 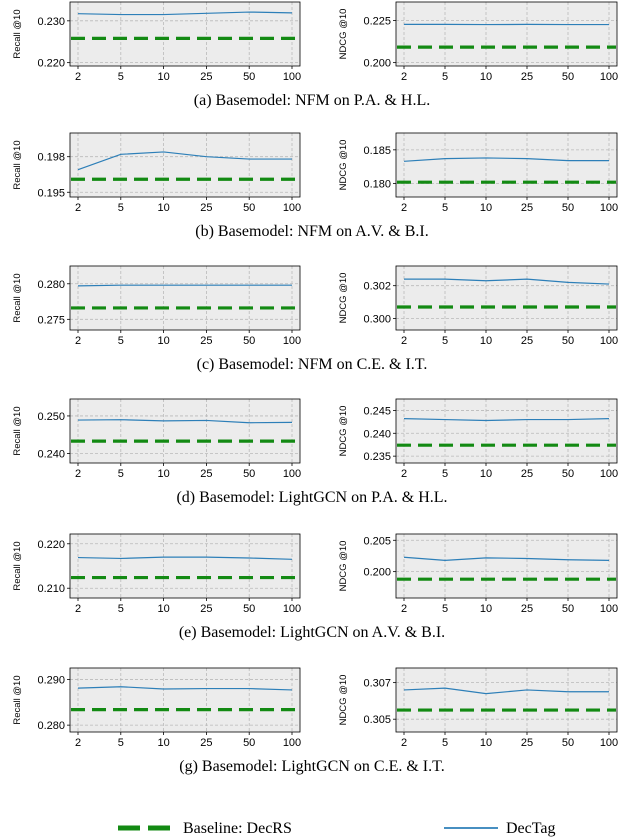 I want to click on y-tick-label: 0.198, so click(x=51, y=158).